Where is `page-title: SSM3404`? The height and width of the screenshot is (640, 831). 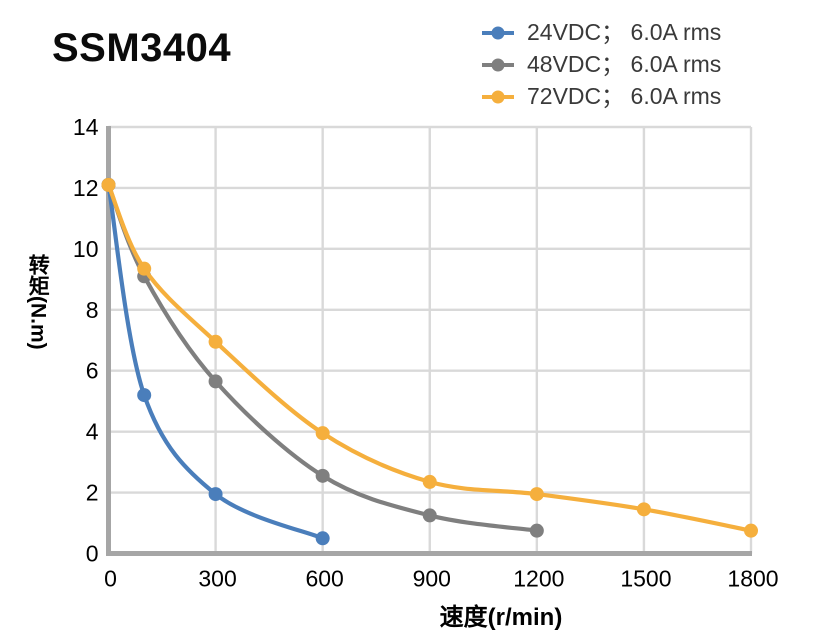
page-title: SSM3404 is located at coordinates (142, 48).